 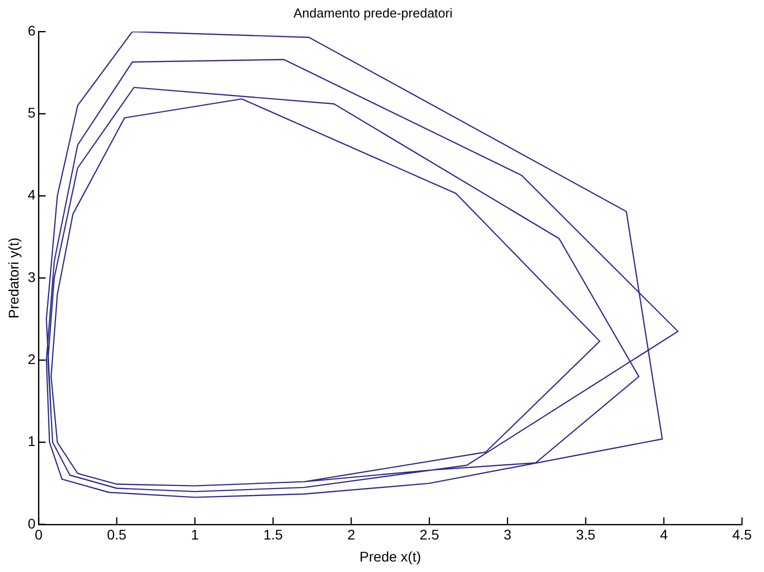 What do you see at coordinates (430, 534) in the screenshot?
I see `x-tick-label: 2.5` at bounding box center [430, 534].